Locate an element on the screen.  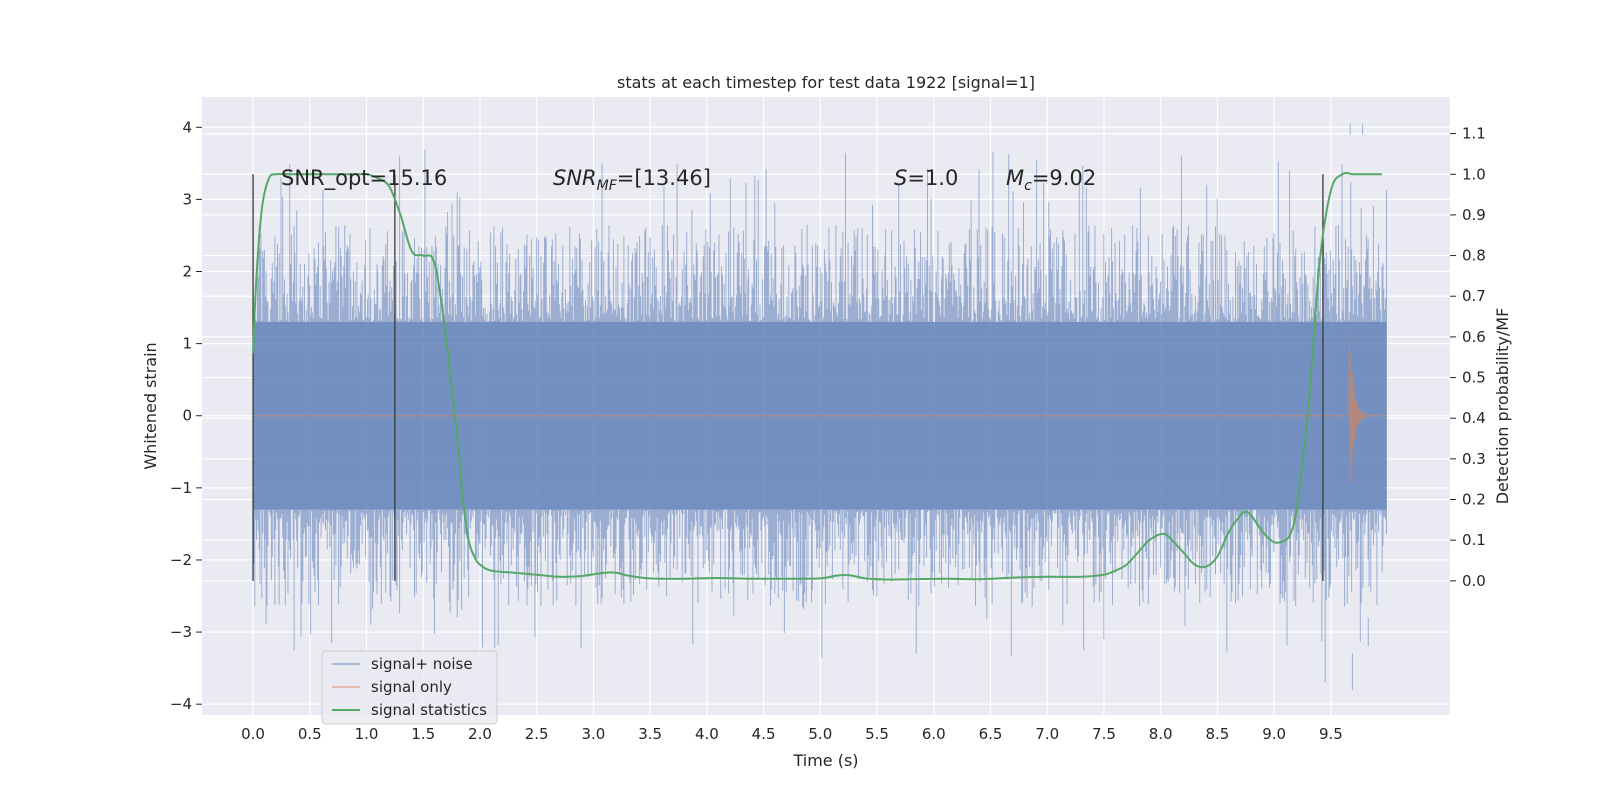
legend-label-signal-plus-noise: signal+ noise is located at coordinates (422, 664).